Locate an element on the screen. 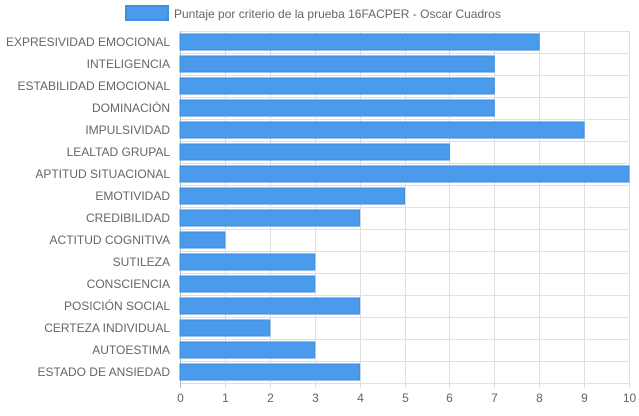  x-tick-label: 6 is located at coordinates (449, 398).